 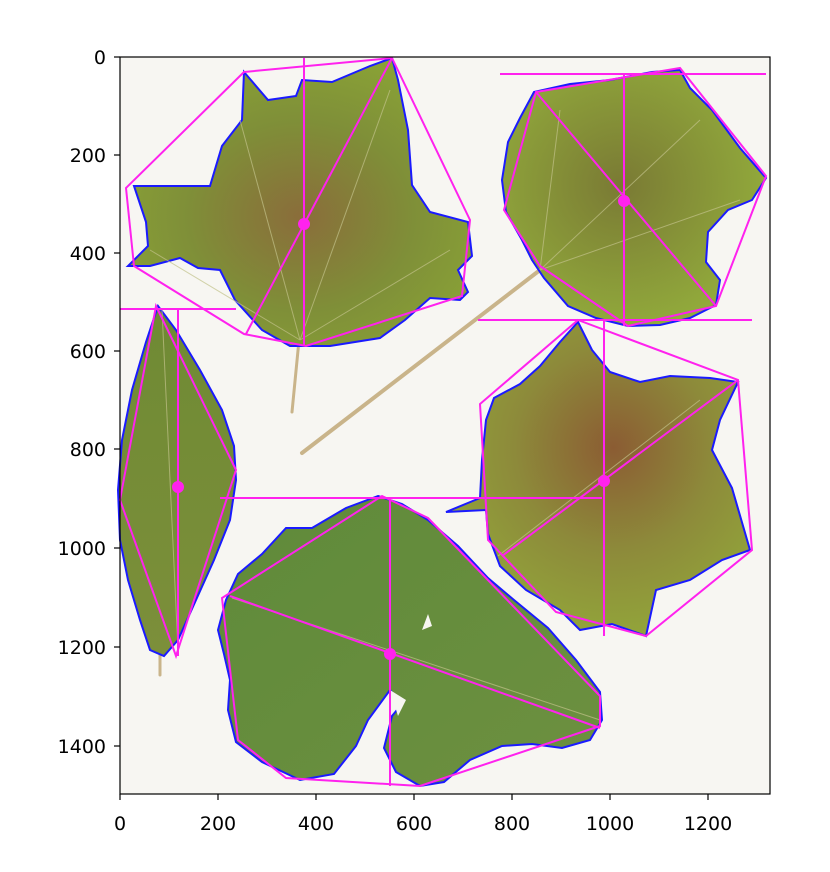 I want to click on y-tick-label: 400, so click(x=88, y=254).